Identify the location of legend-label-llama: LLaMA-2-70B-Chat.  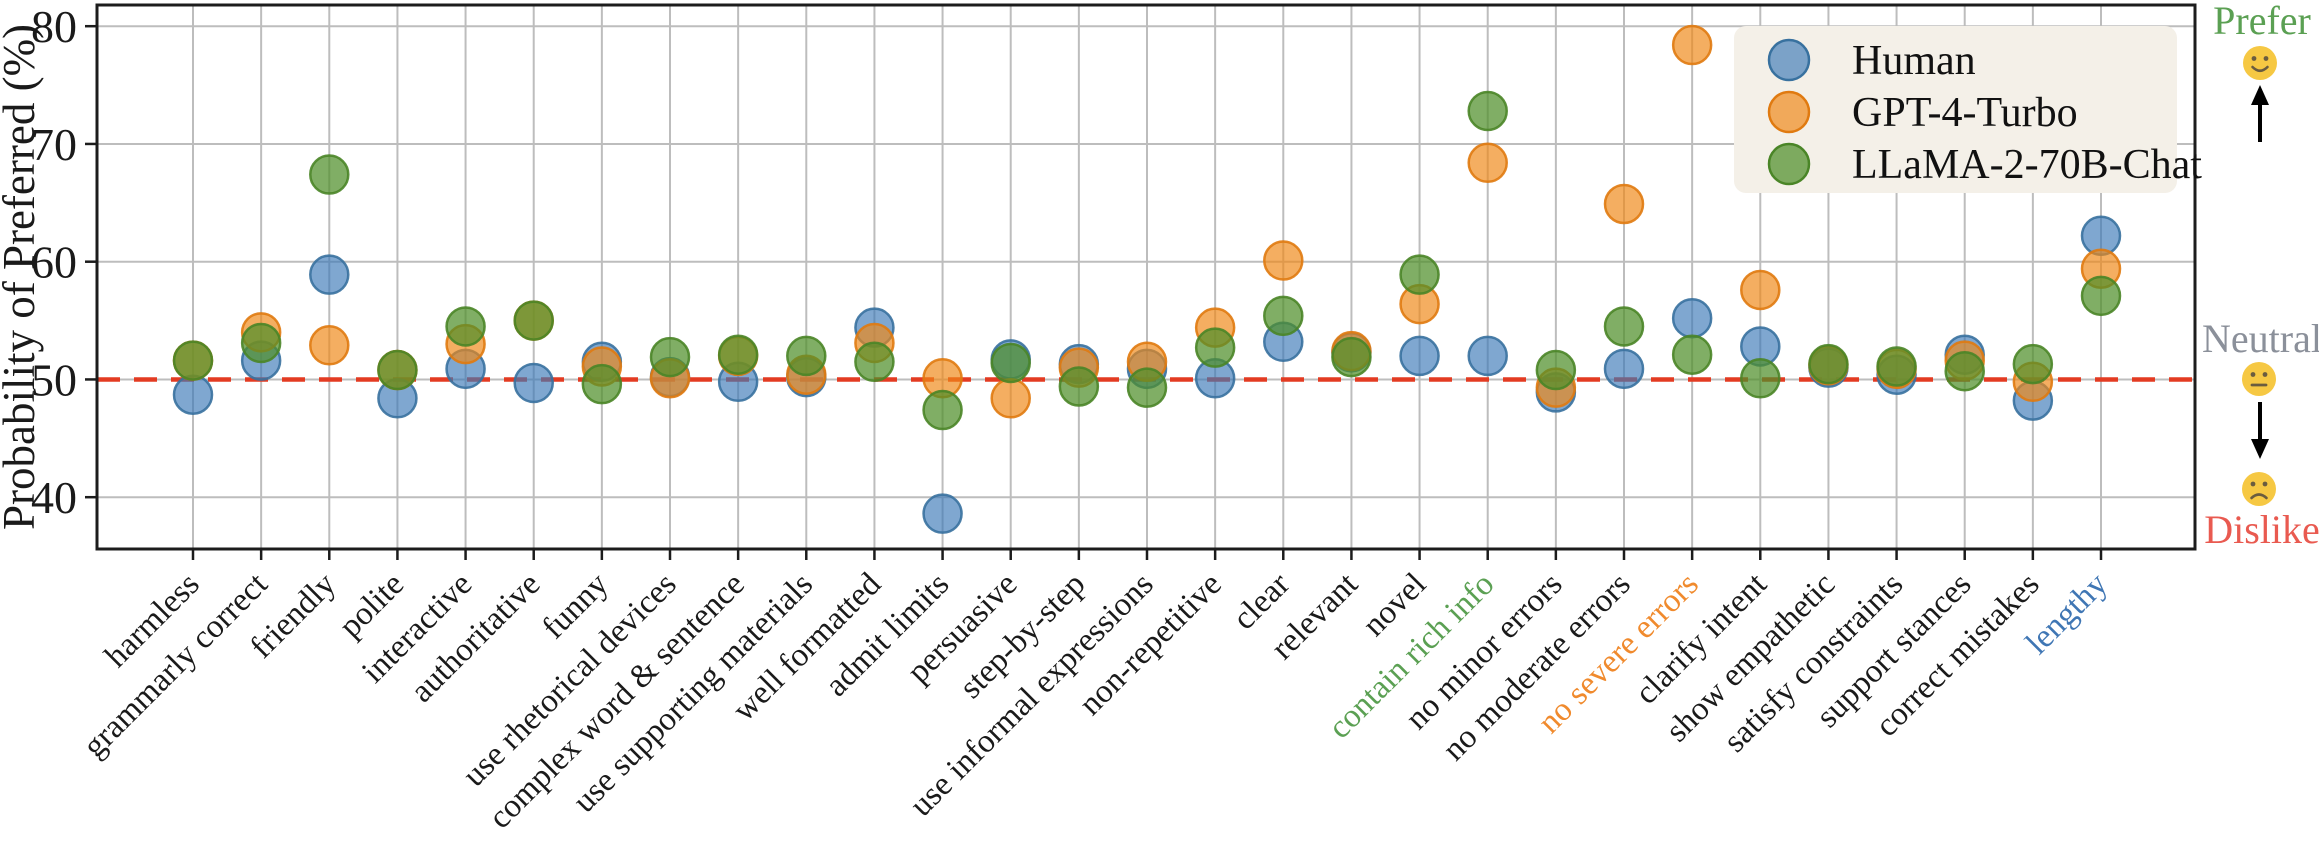
(2027, 165).